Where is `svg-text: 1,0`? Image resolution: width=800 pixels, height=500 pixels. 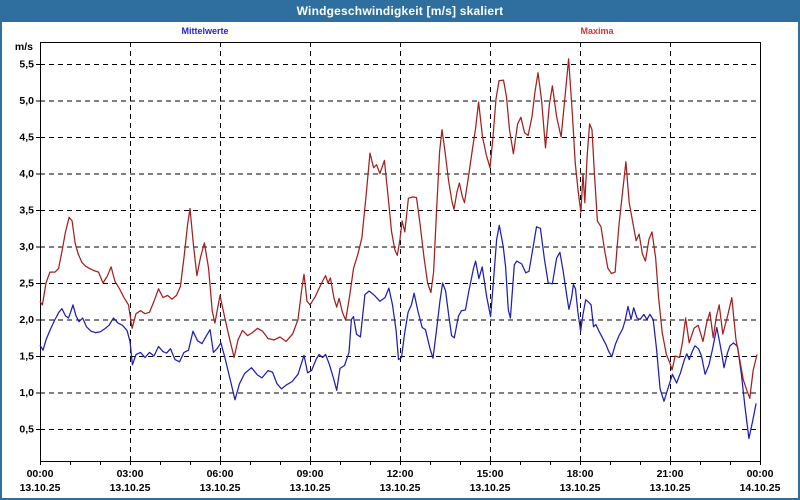 svg-text: 1,0 is located at coordinates (26, 393).